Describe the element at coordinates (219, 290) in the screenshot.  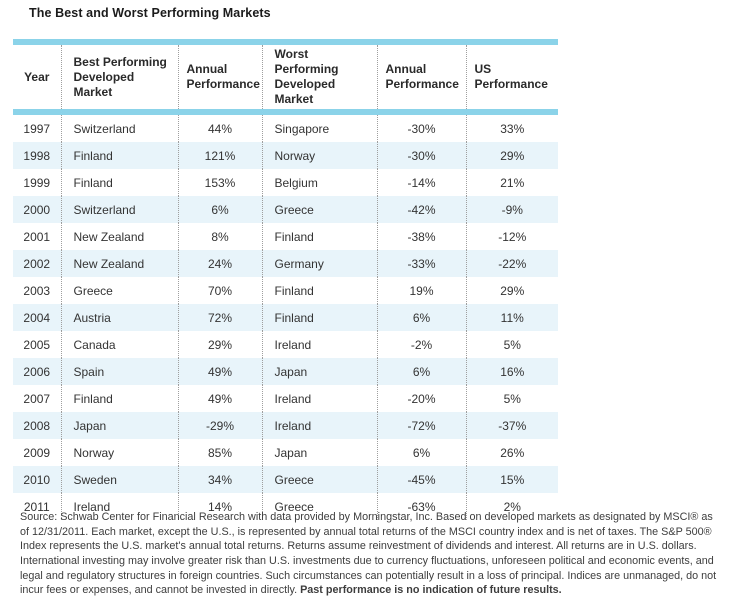
I see `table-cell: 70%` at that location.